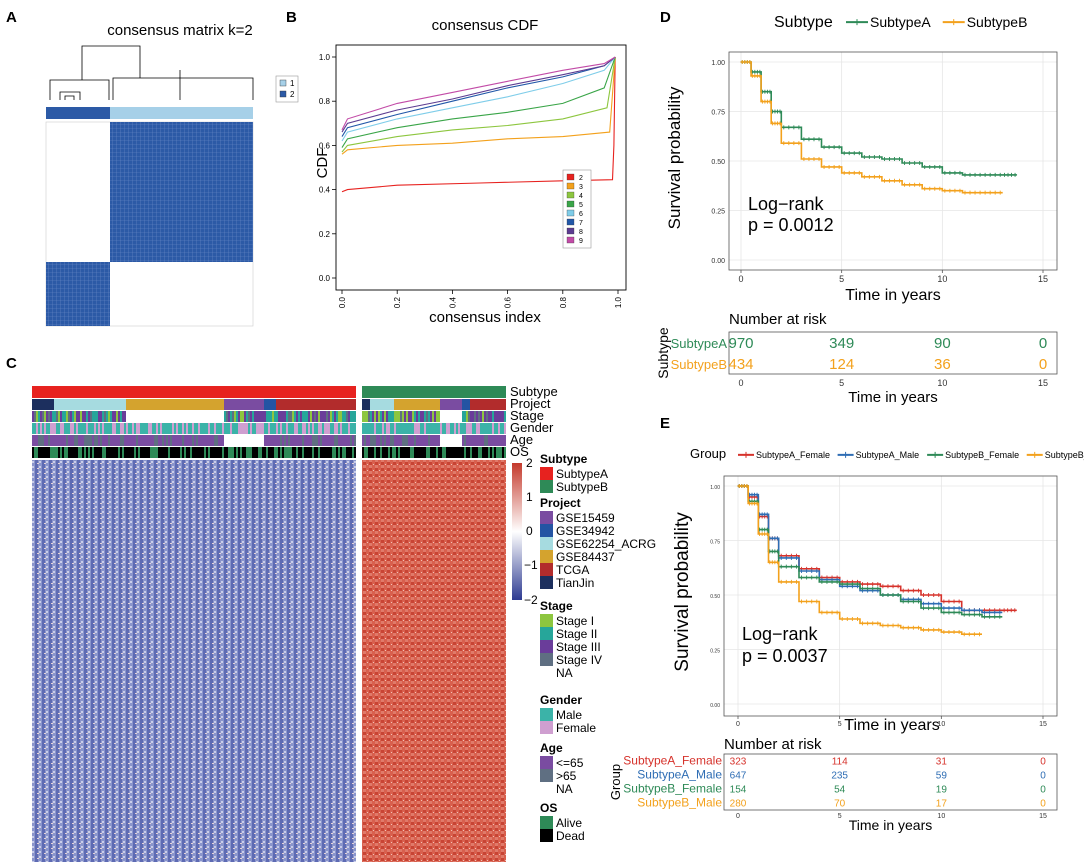 The width and height of the screenshot is (1084, 868). I want to click on km-ytick-label: 0.00, so click(715, 706).